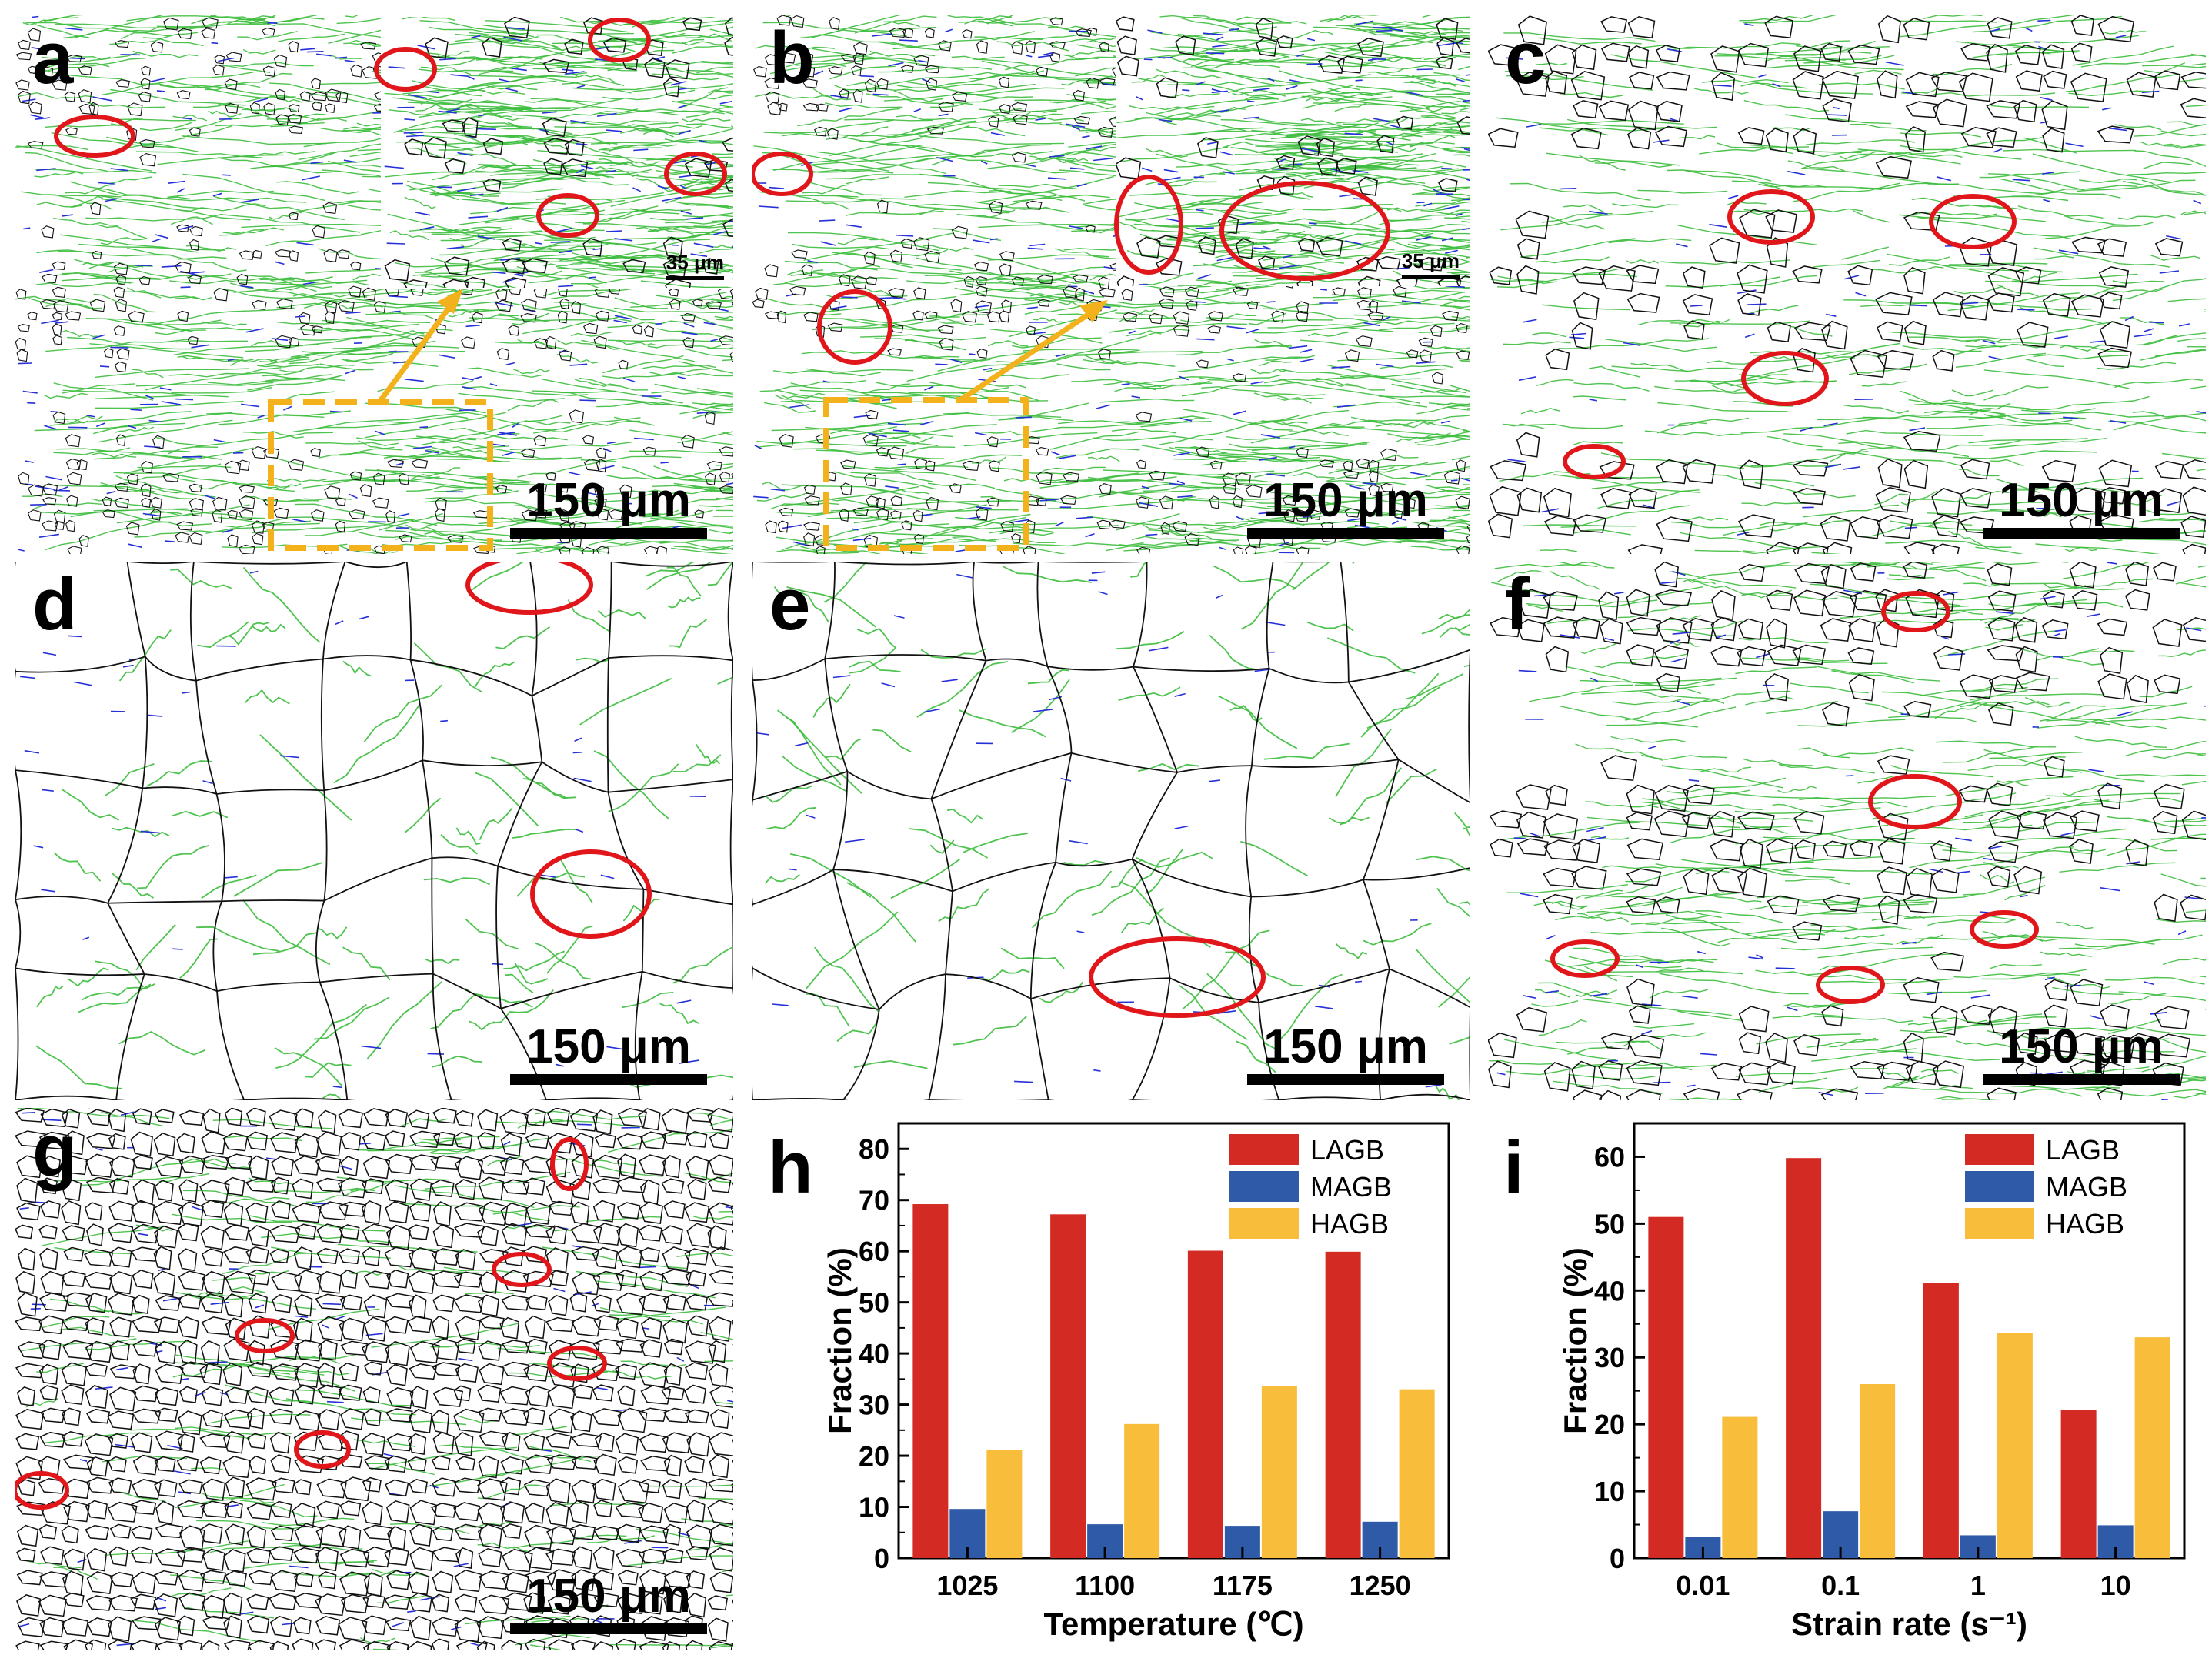  What do you see at coordinates (1840, 1585) in the screenshot?
I see `x-tick-label: 0.1` at bounding box center [1840, 1585].